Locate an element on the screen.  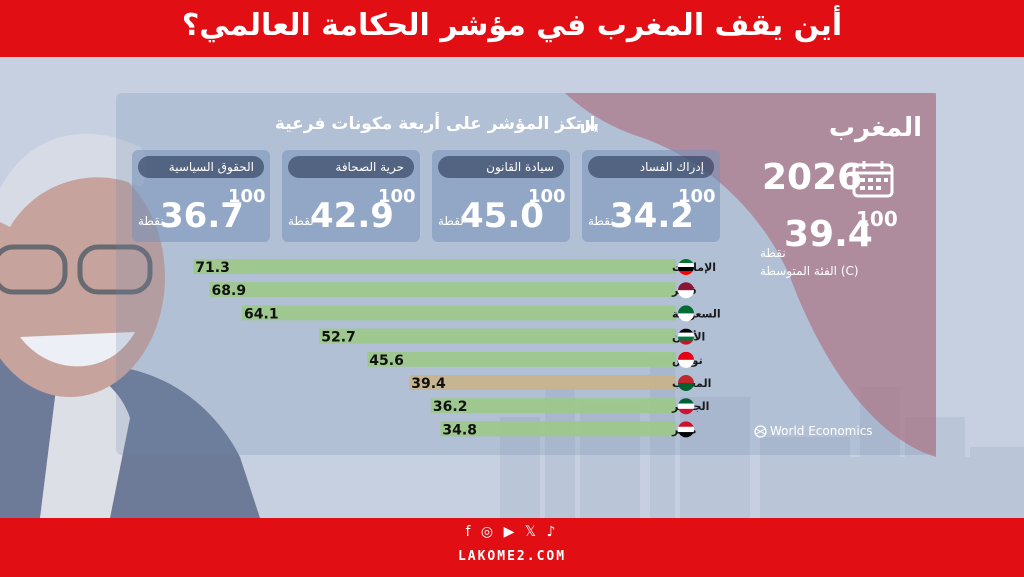
highlight-country: المغرب is located at coordinates (875, 128).